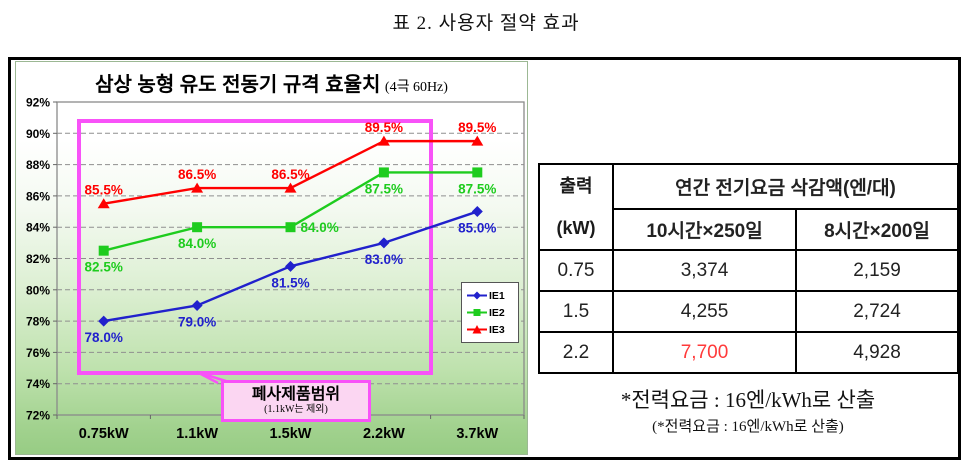 The width and height of the screenshot is (972, 466). Describe the element at coordinates (197, 434) in the screenshot. I see `x-tick-label: 1.1kW` at that location.